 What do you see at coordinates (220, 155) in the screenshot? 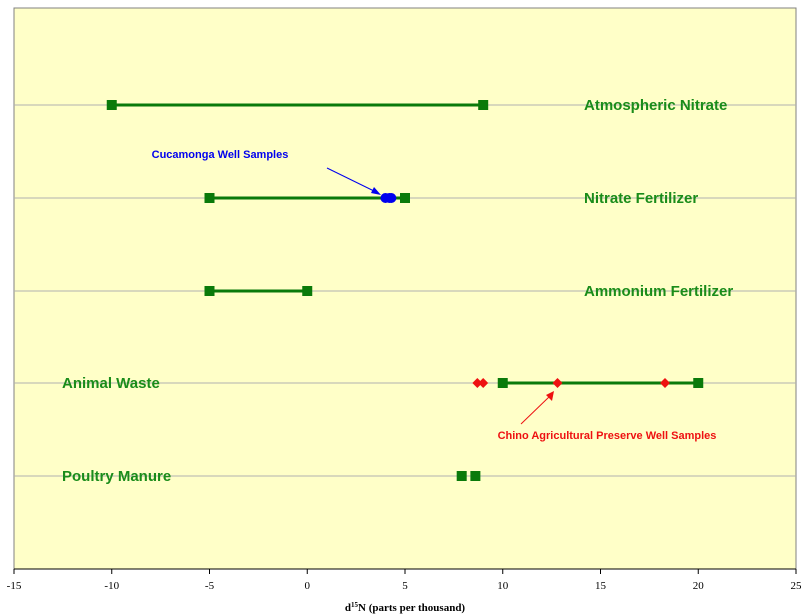
I see `cucamonga-label: Cucamonga Well Samples` at bounding box center [220, 155].